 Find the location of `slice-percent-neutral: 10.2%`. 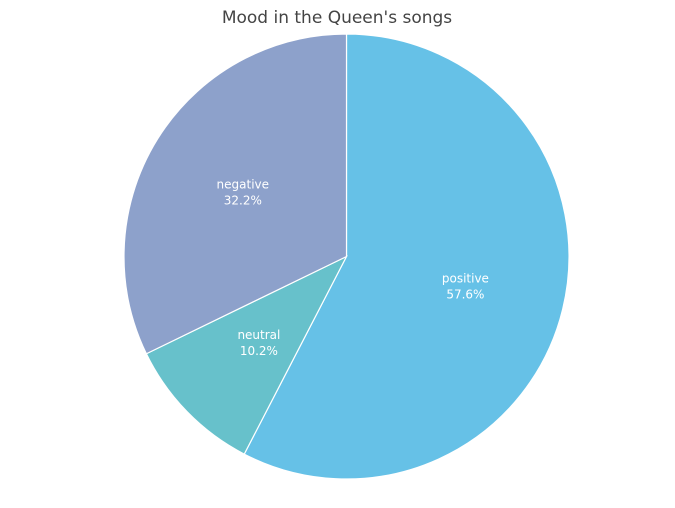

slice-percent-neutral: 10.2% is located at coordinates (259, 351).